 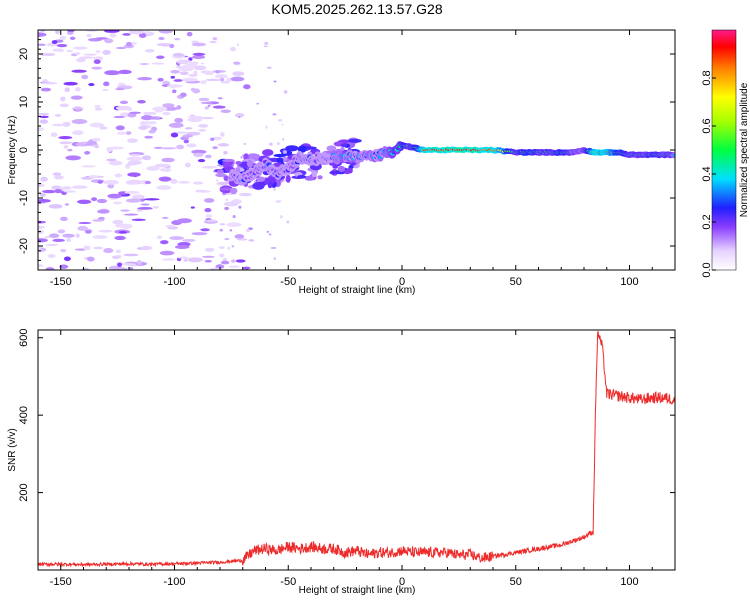 I want to click on x-tick-label: 0, so click(x=402, y=582).